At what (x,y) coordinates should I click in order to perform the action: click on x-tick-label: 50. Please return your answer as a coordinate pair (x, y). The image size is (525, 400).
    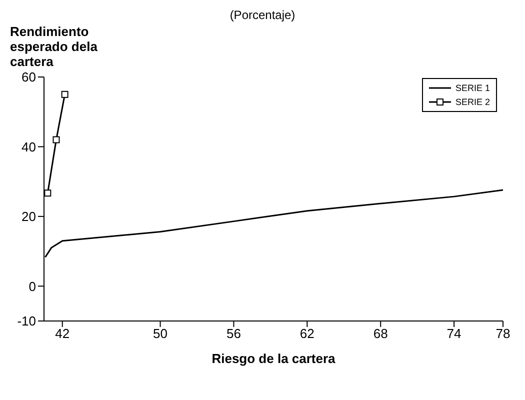
    Looking at the image, I should click on (160, 334).